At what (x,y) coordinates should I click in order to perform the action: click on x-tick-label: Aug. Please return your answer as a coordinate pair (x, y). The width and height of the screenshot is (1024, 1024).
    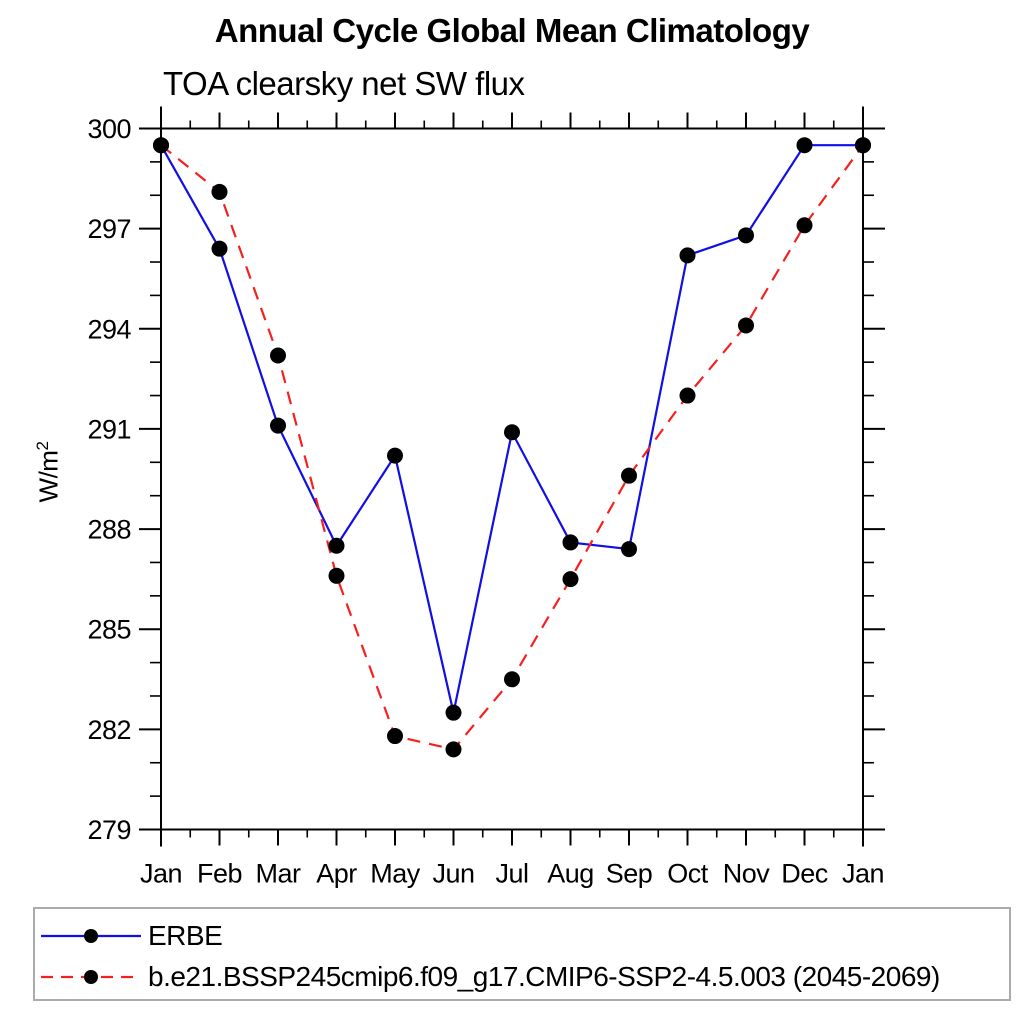
    Looking at the image, I should click on (570, 874).